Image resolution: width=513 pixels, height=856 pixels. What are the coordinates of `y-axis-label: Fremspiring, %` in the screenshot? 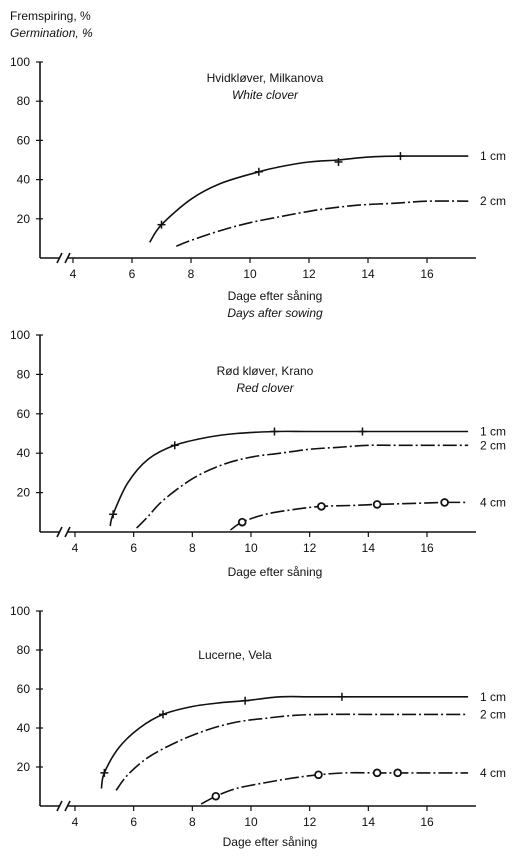 It's located at (50, 16).